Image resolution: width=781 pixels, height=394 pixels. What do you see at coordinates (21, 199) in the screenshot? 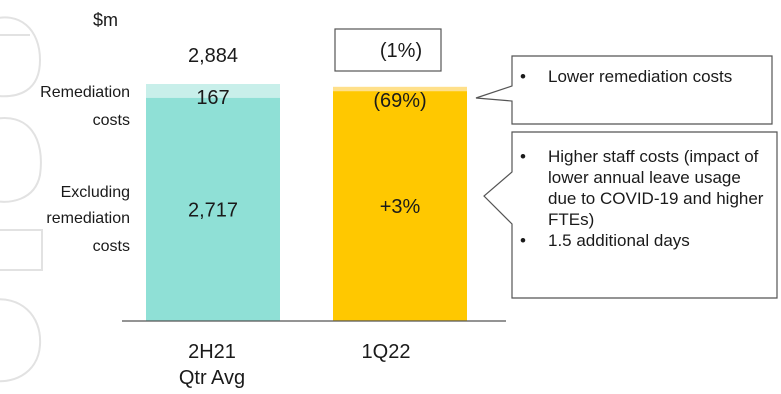
I see `watermark-logo` at bounding box center [21, 199].